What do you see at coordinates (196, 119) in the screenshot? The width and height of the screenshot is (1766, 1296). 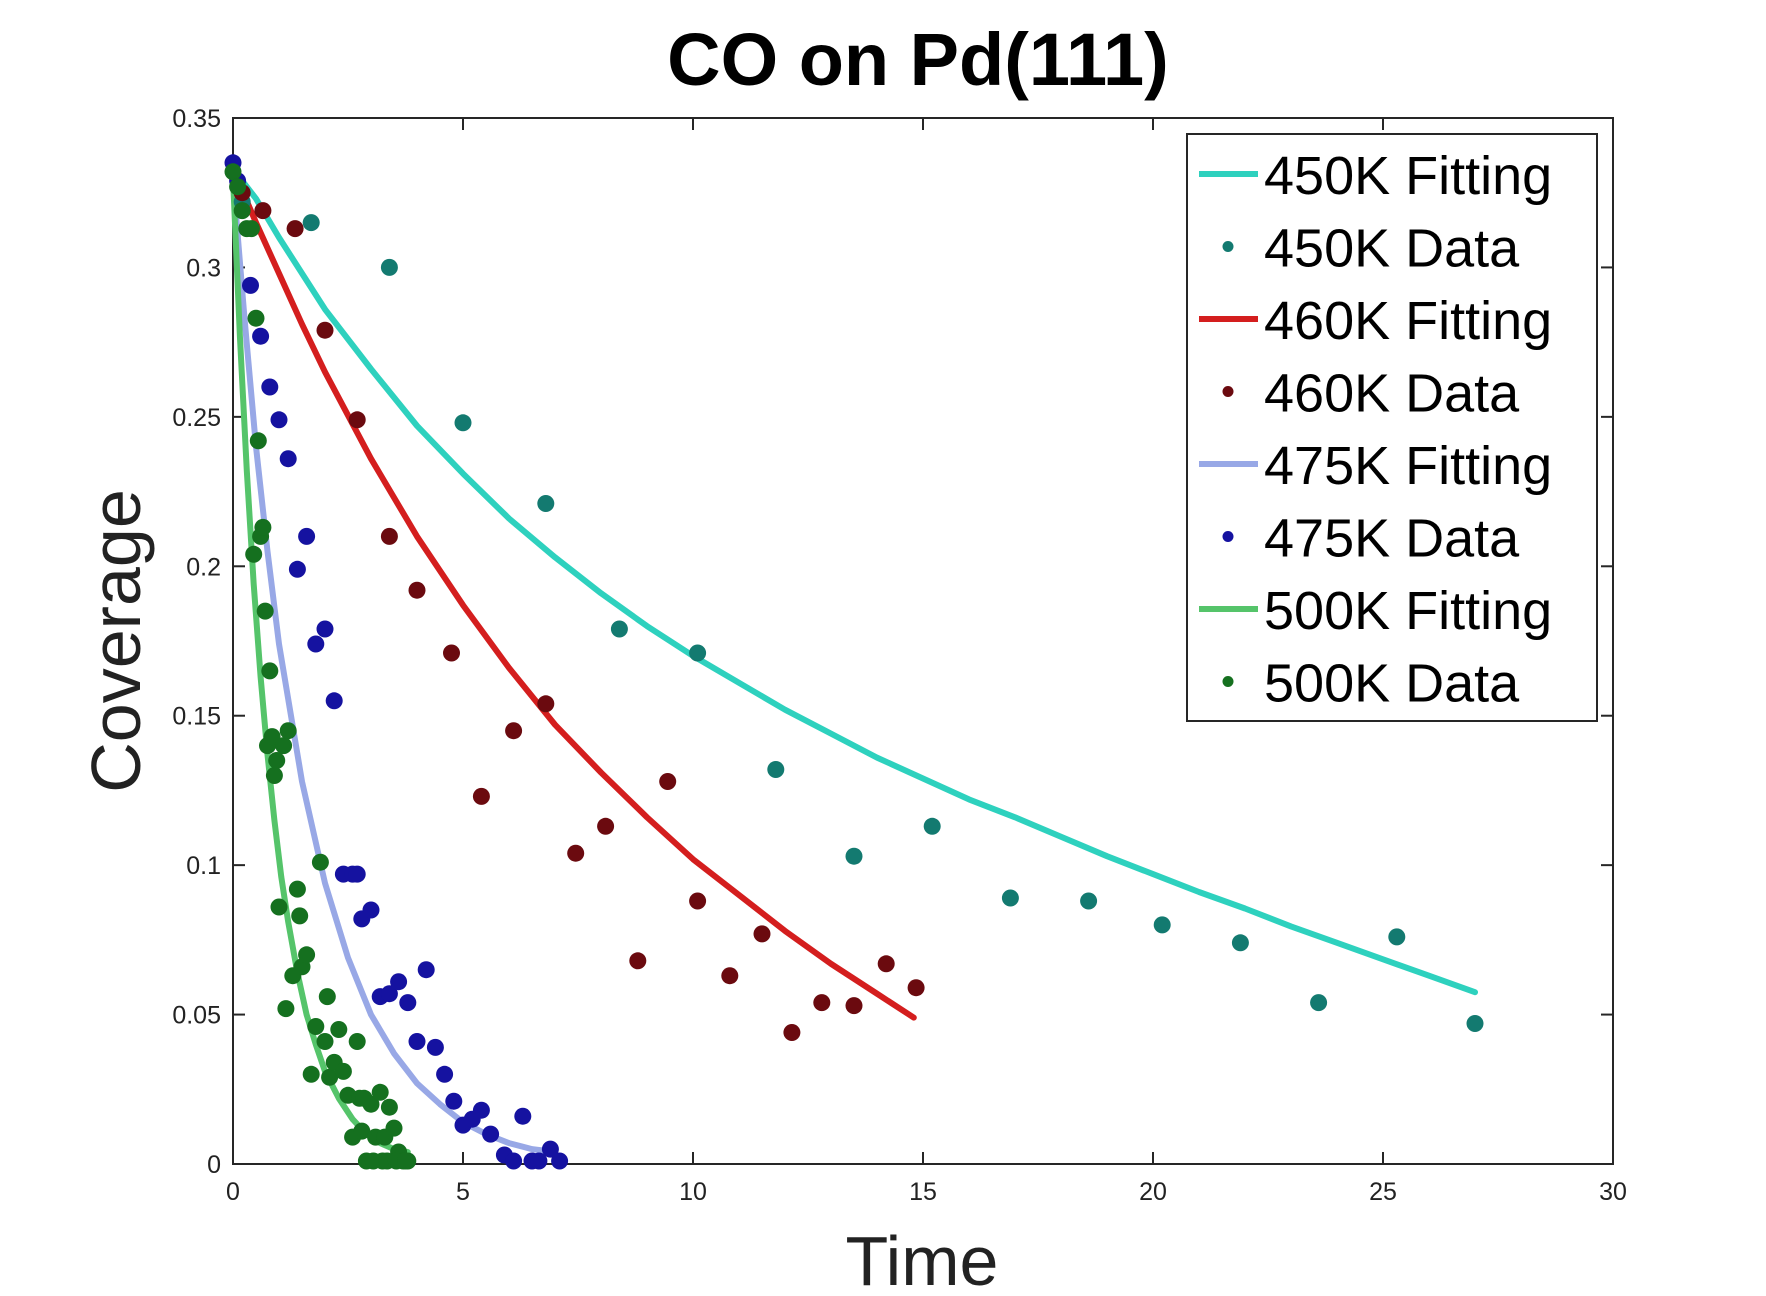 I see `y-tick-label: 0.35` at bounding box center [196, 119].